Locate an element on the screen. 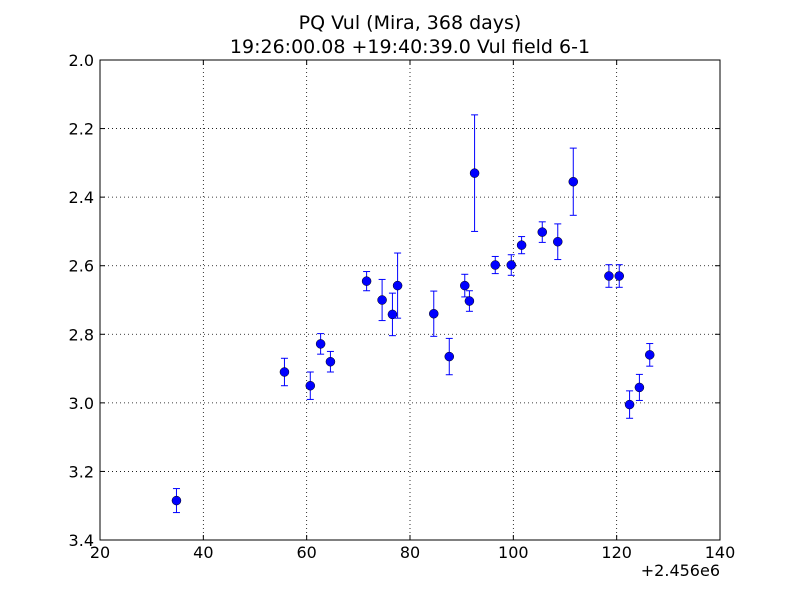 This screenshot has height=604, width=800. y-tick-label: 2.4 is located at coordinates (81, 197).